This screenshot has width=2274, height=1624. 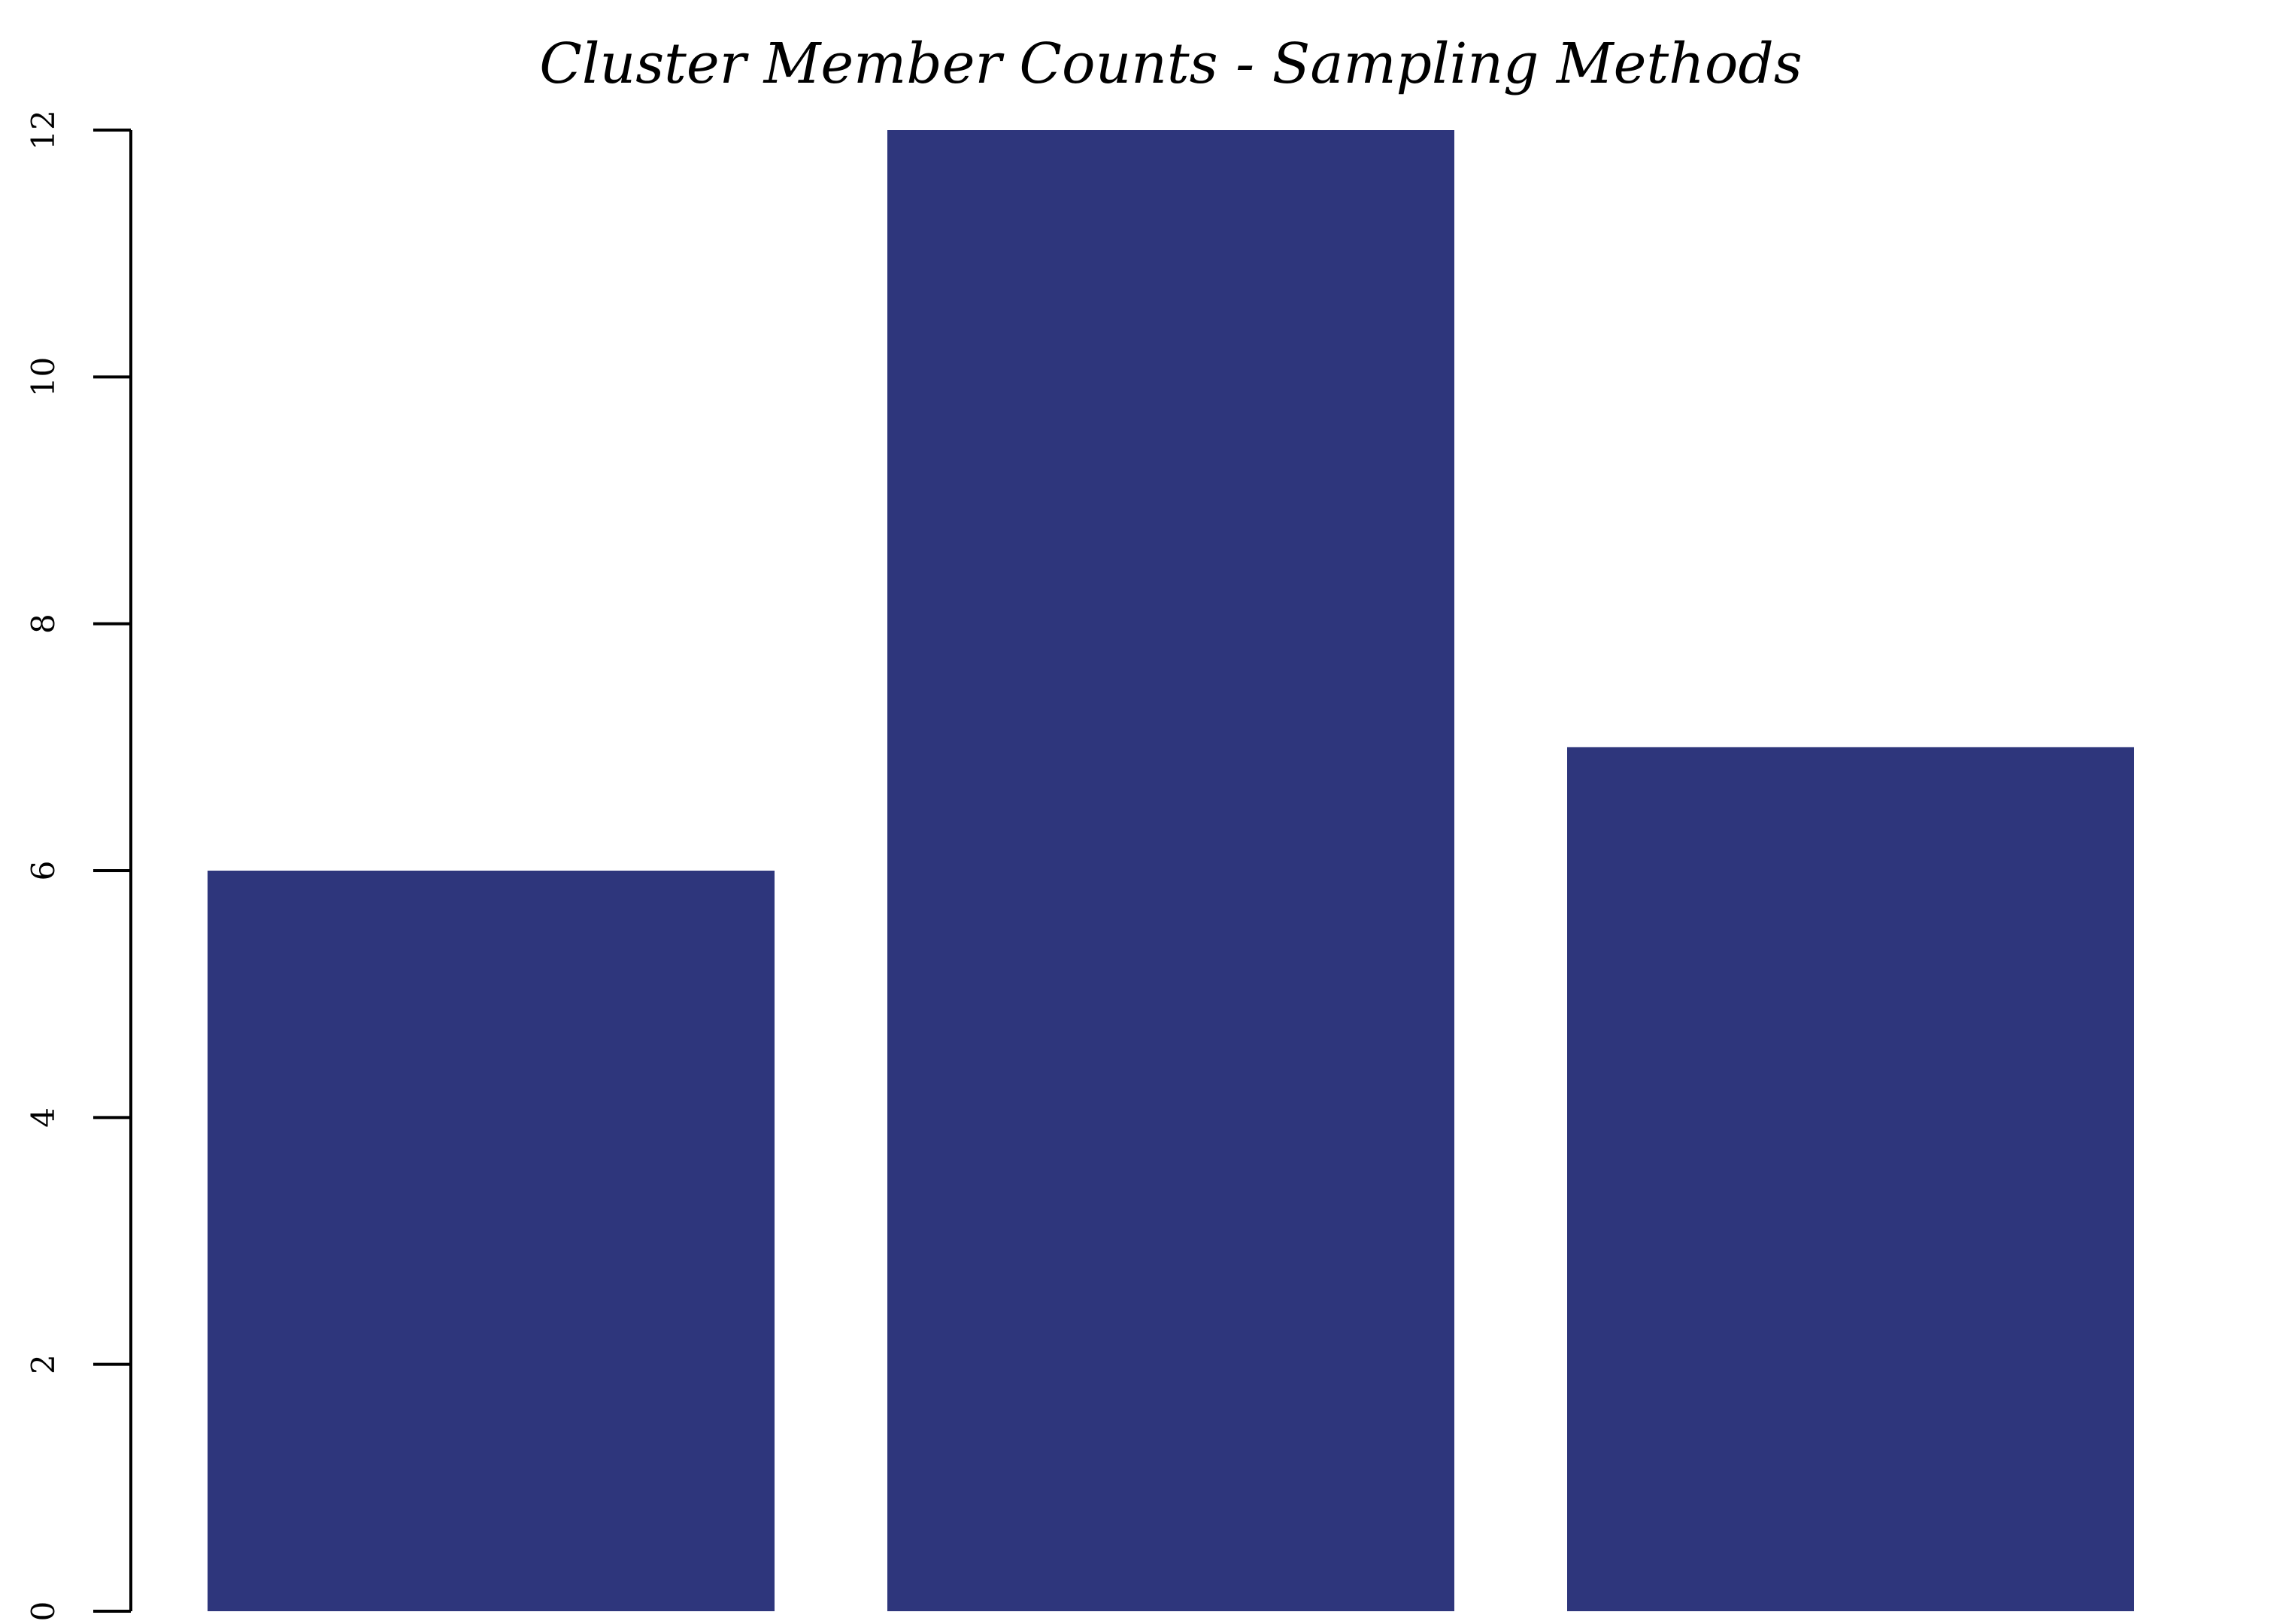 I want to click on y-tick-label: 4, so click(x=43, y=1117).